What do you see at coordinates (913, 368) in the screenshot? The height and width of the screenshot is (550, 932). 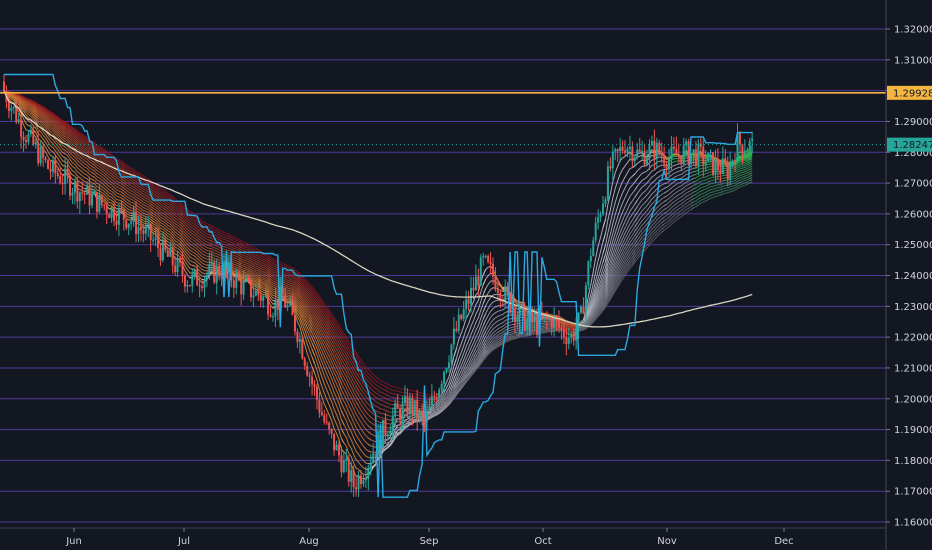 I see `price-tick-label: 1.21000` at bounding box center [913, 368].